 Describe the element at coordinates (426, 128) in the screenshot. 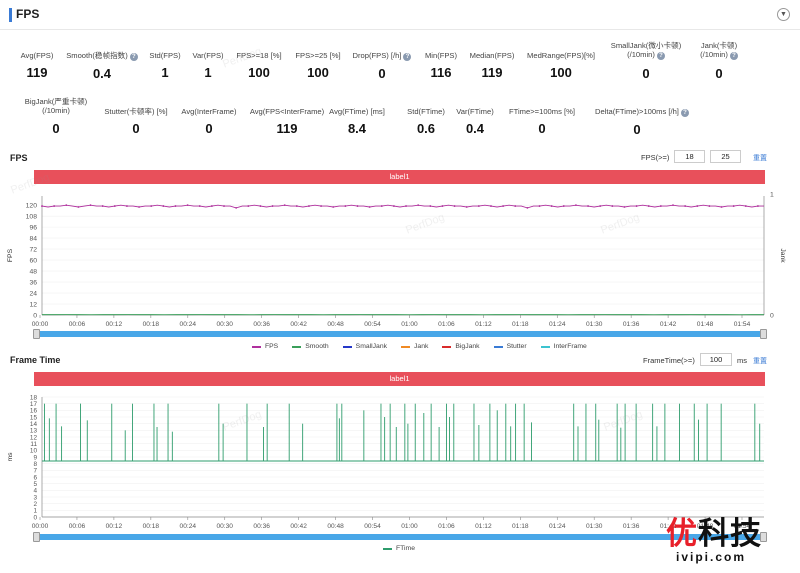

I see `metric-value: 0.6` at that location.